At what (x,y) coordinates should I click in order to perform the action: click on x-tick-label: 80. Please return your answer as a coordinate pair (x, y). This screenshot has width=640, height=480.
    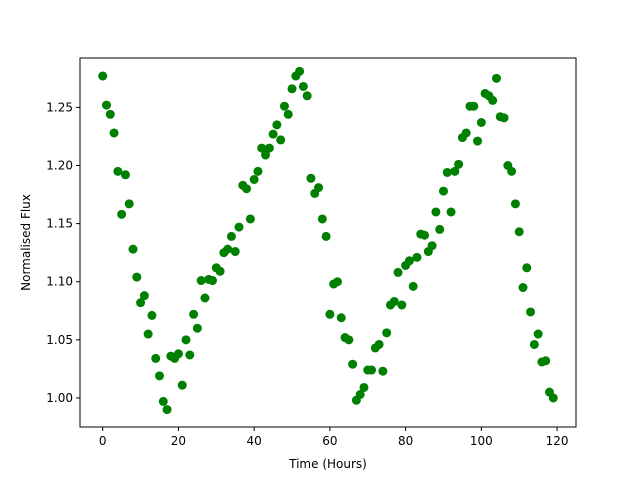
    Looking at the image, I should click on (405, 441).